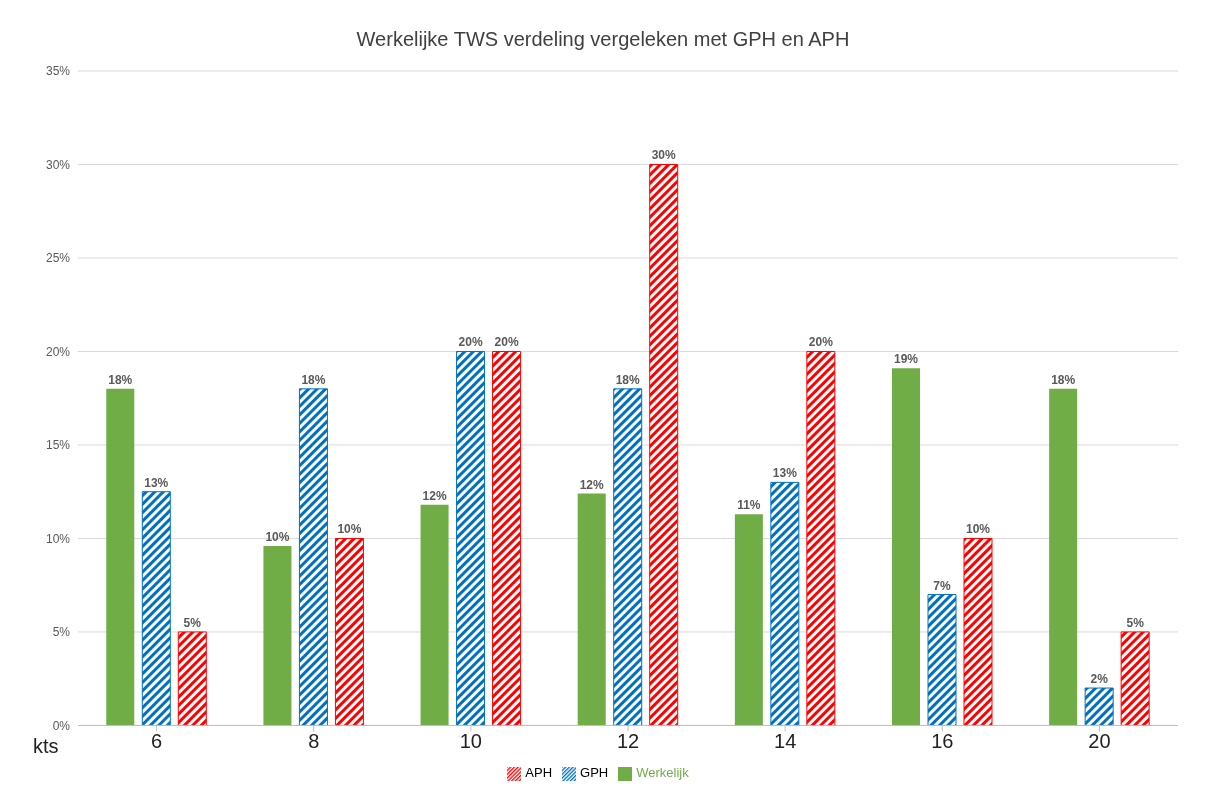  I want to click on data-label: 2%, so click(1099, 679).